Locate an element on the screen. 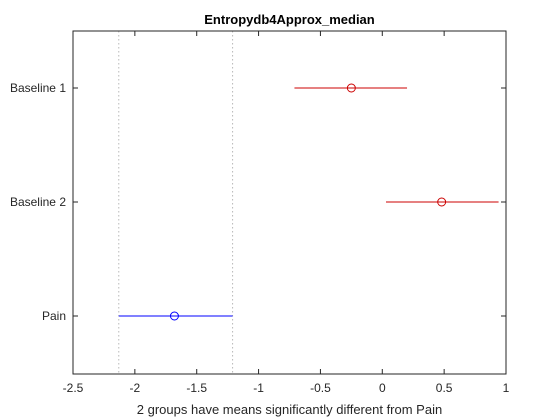 Image resolution: width=560 pixels, height=420 pixels. x-tick-label: 0 is located at coordinates (382, 388).